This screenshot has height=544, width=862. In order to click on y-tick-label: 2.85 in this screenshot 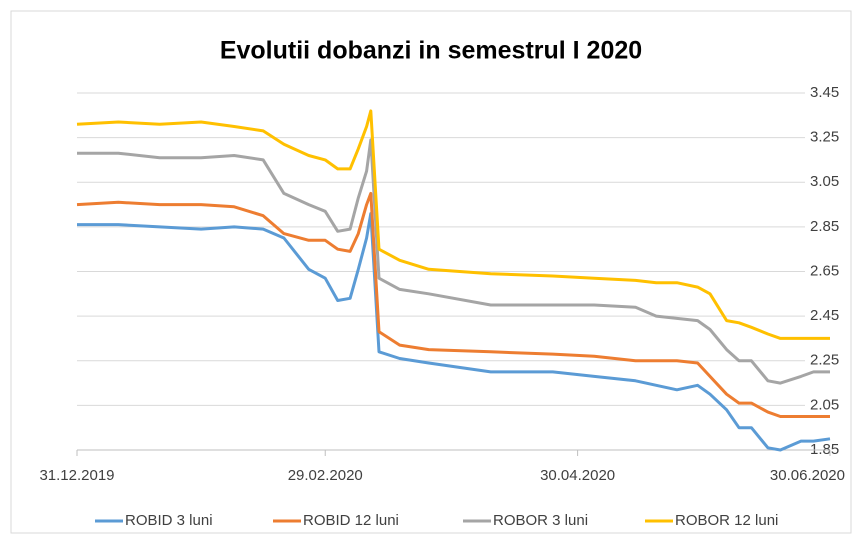, I will do `click(824, 226)`.